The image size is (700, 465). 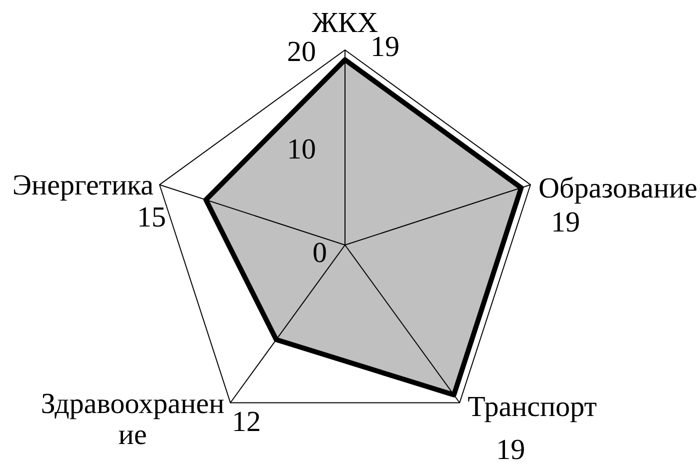 What do you see at coordinates (83, 186) in the screenshot?
I see `spoke-label: Энергетика` at bounding box center [83, 186].